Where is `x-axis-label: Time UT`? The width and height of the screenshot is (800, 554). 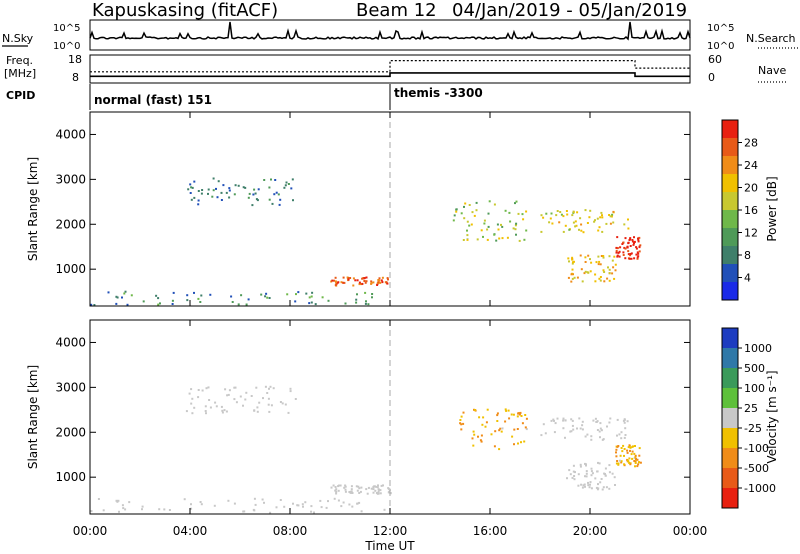 x-axis-label: Time UT is located at coordinates (389, 546).